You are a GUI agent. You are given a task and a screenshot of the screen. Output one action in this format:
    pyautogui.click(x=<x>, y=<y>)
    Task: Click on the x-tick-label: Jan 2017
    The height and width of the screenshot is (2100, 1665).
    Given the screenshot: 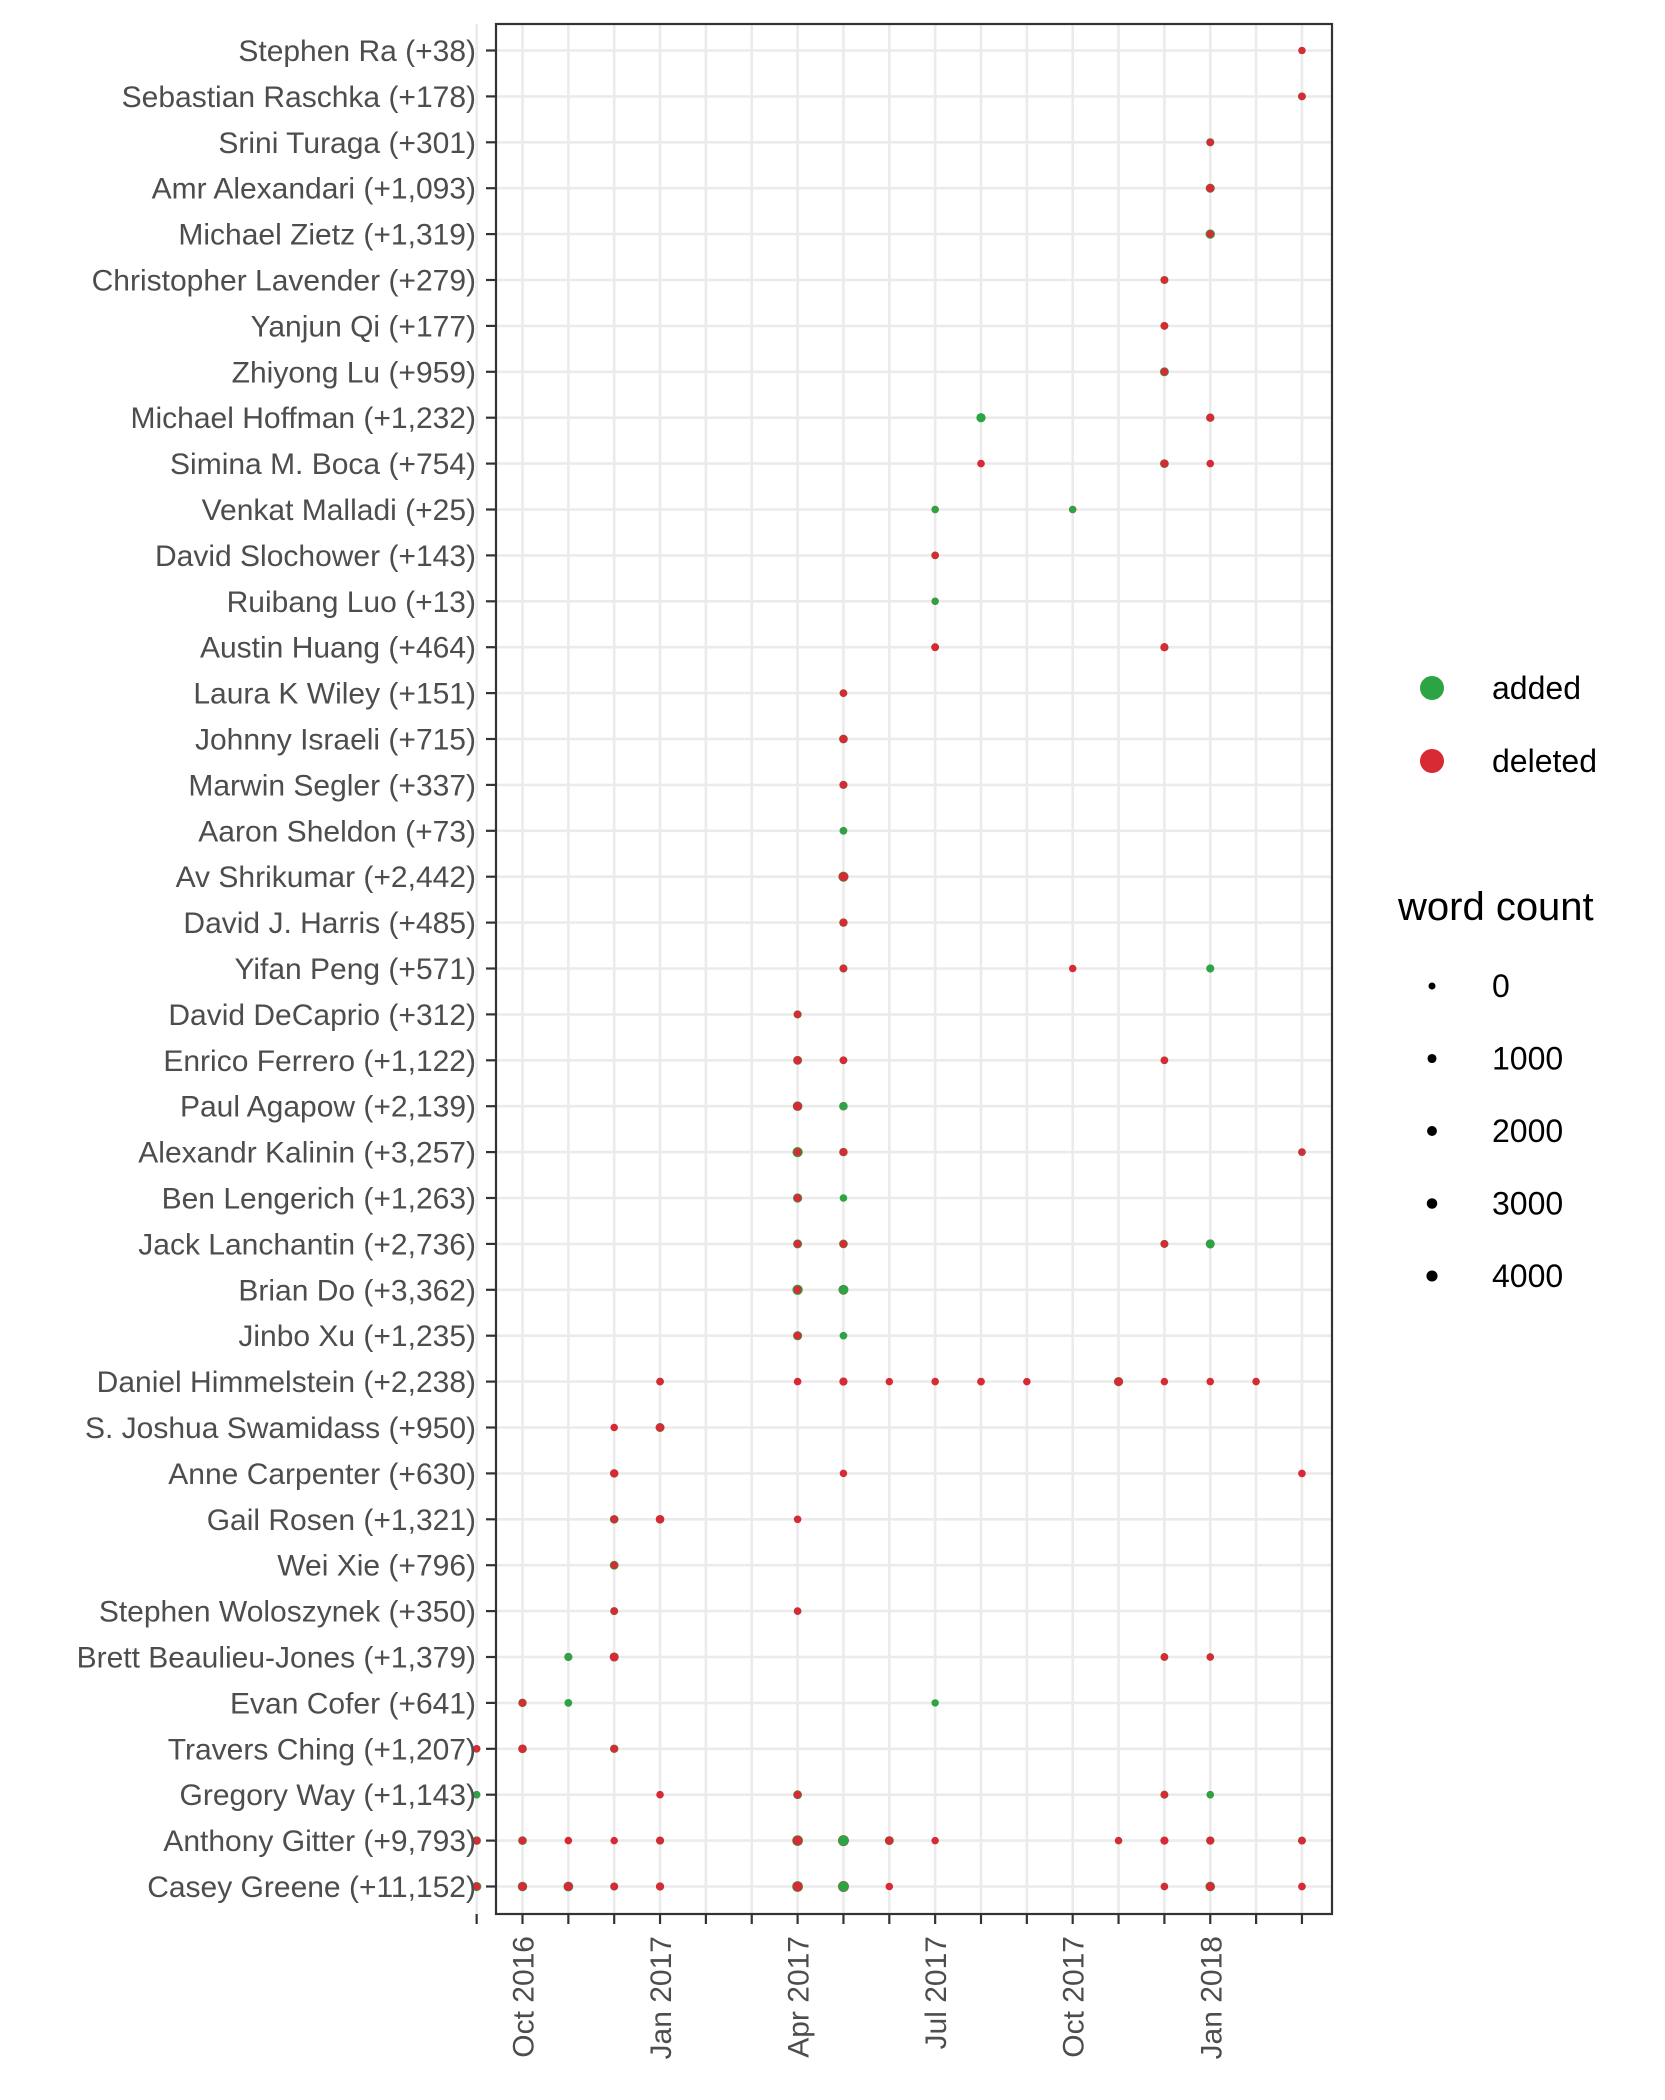 What is the action you would take?
    pyautogui.click(x=661, y=1997)
    